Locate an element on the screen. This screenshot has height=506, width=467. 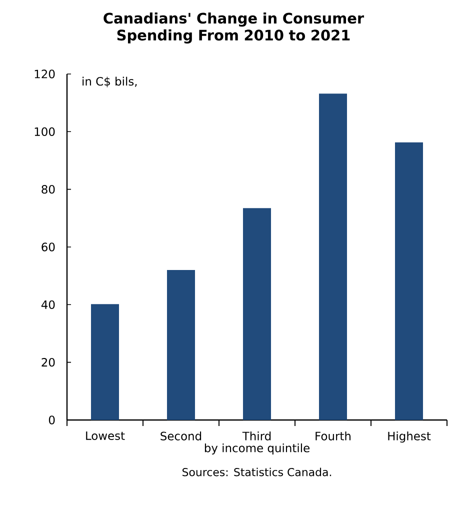
chart-title: Canadians' Change in Consumer Spending From 2010 to 2021 is located at coordinates (234, 28).